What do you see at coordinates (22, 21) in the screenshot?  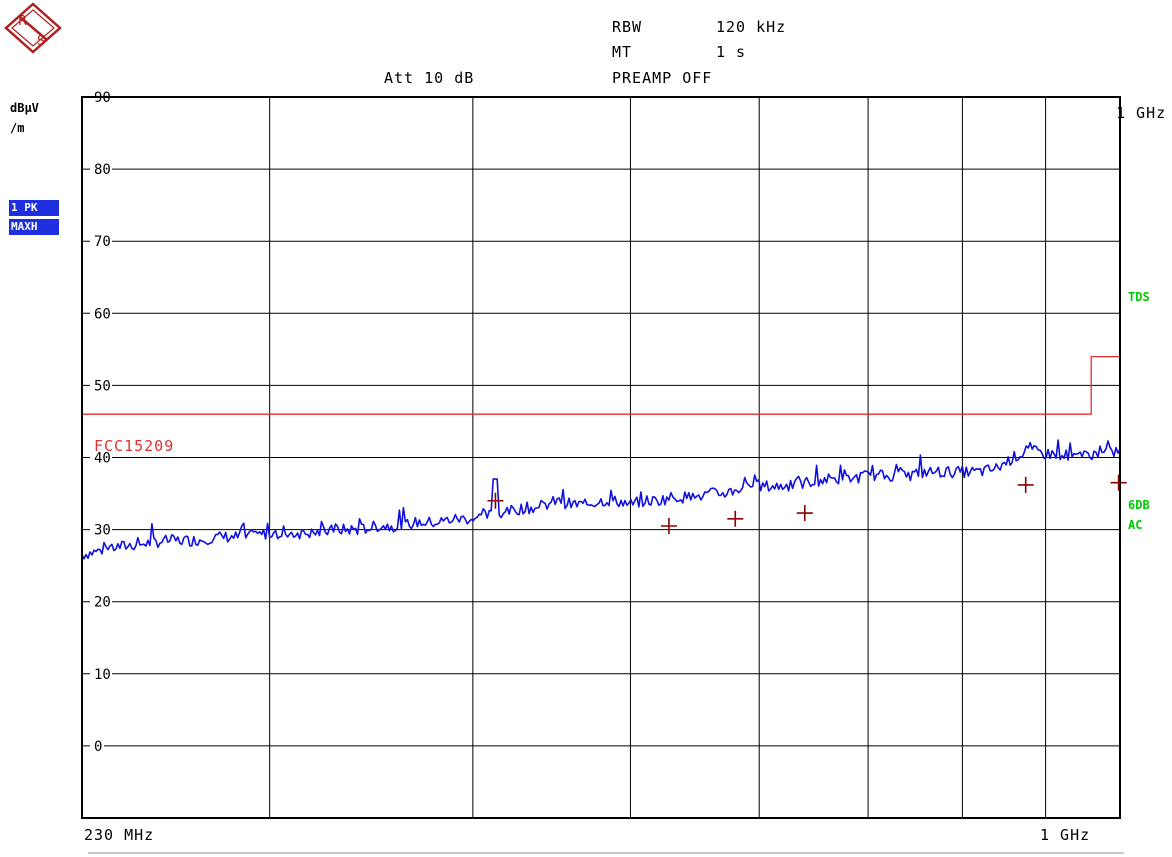 I see `logo-letter-r: R` at bounding box center [22, 21].